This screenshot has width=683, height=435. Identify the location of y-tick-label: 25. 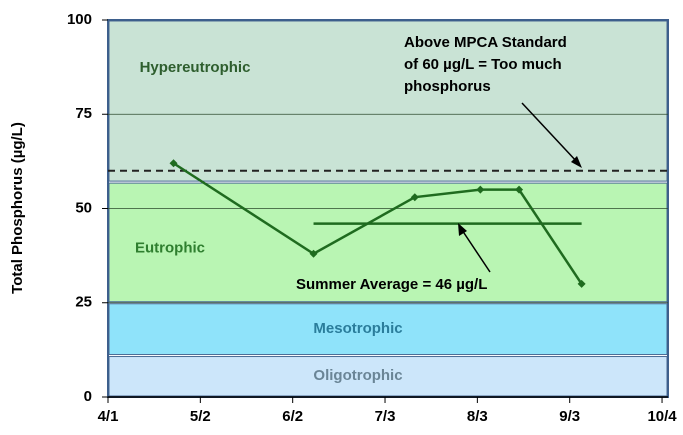
(83, 302).